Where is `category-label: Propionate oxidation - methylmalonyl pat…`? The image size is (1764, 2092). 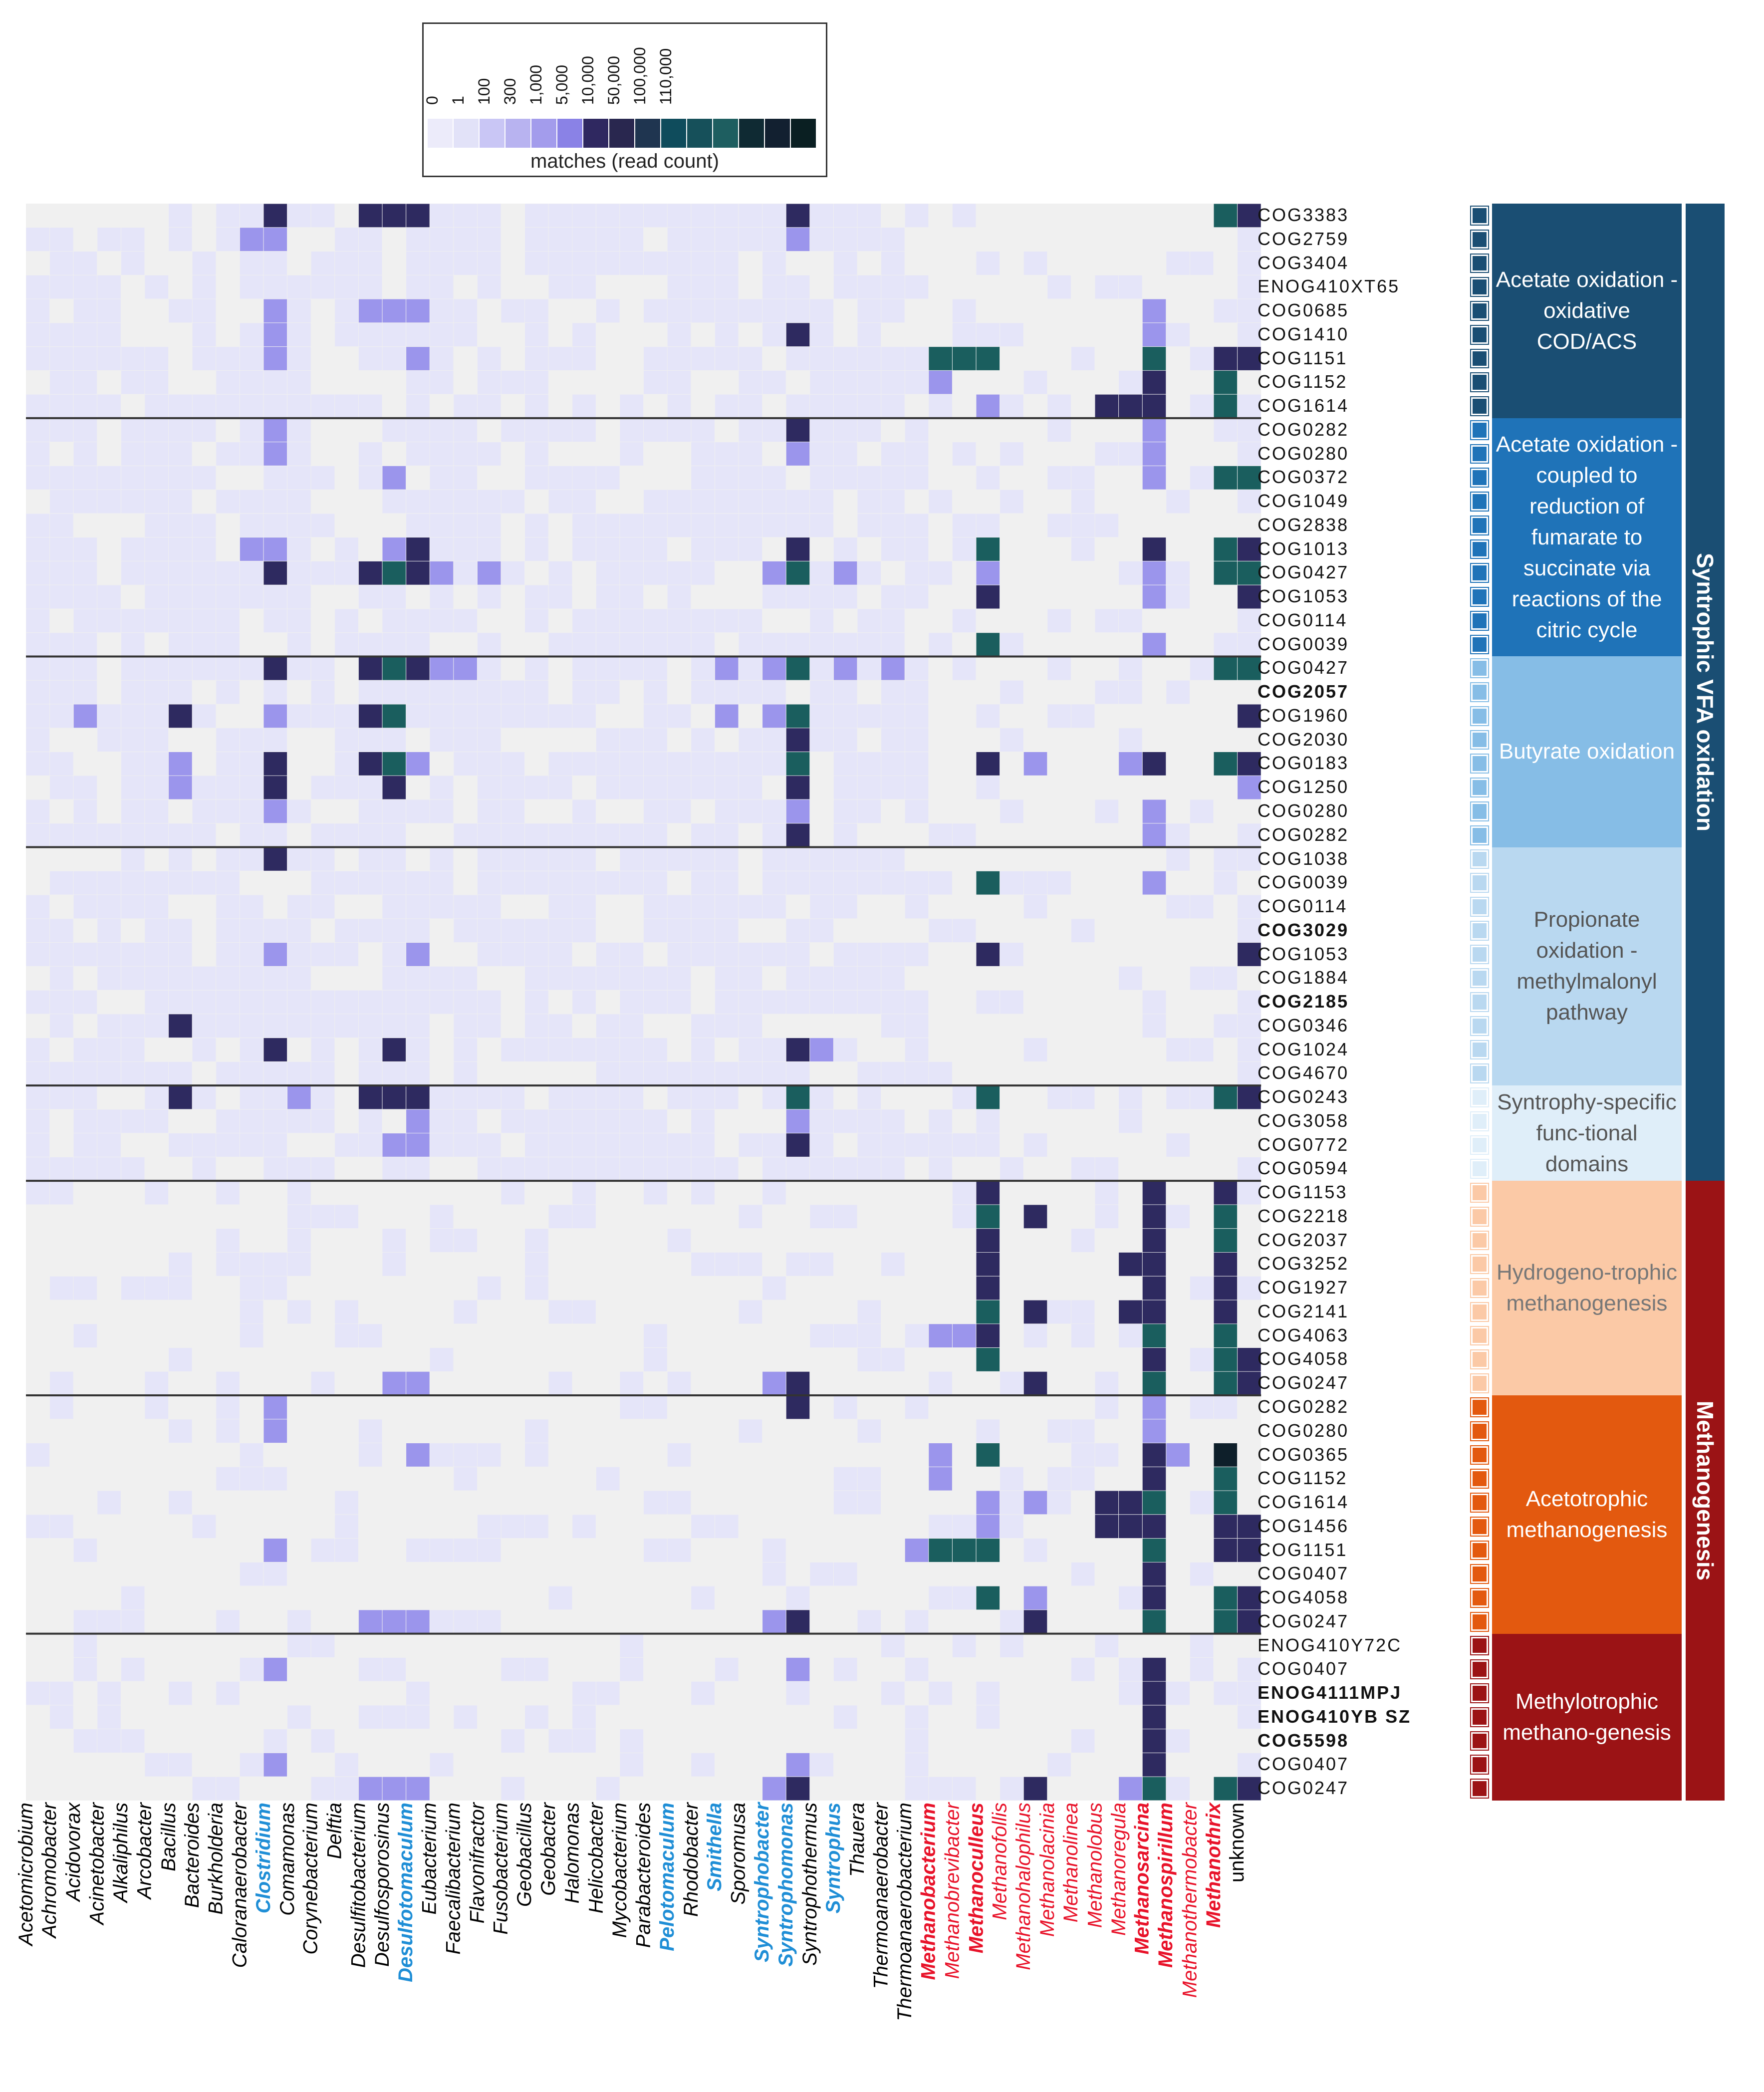
category-label: Propionate oxidation - methylmalonyl pat… is located at coordinates (1587, 966).